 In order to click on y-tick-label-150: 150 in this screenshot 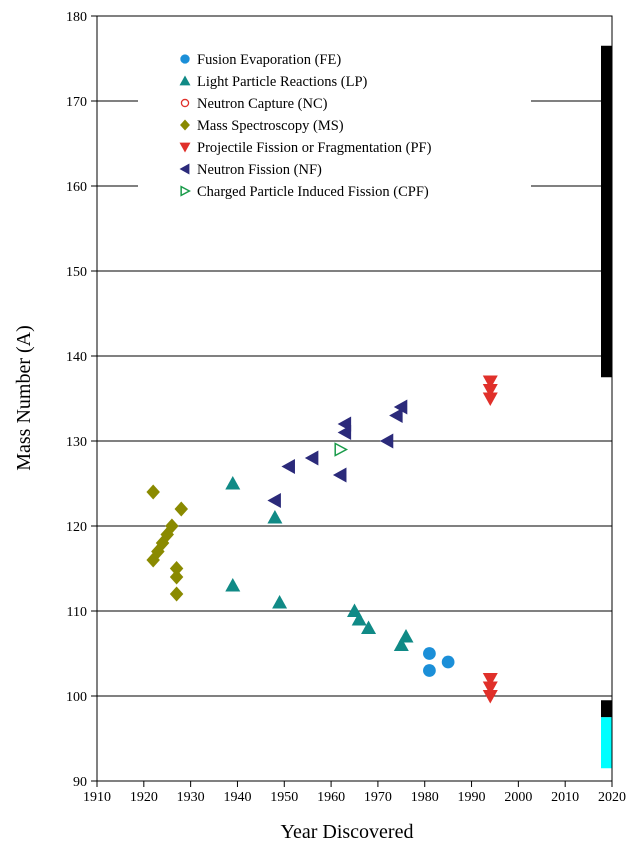, I will do `click(76, 272)`.